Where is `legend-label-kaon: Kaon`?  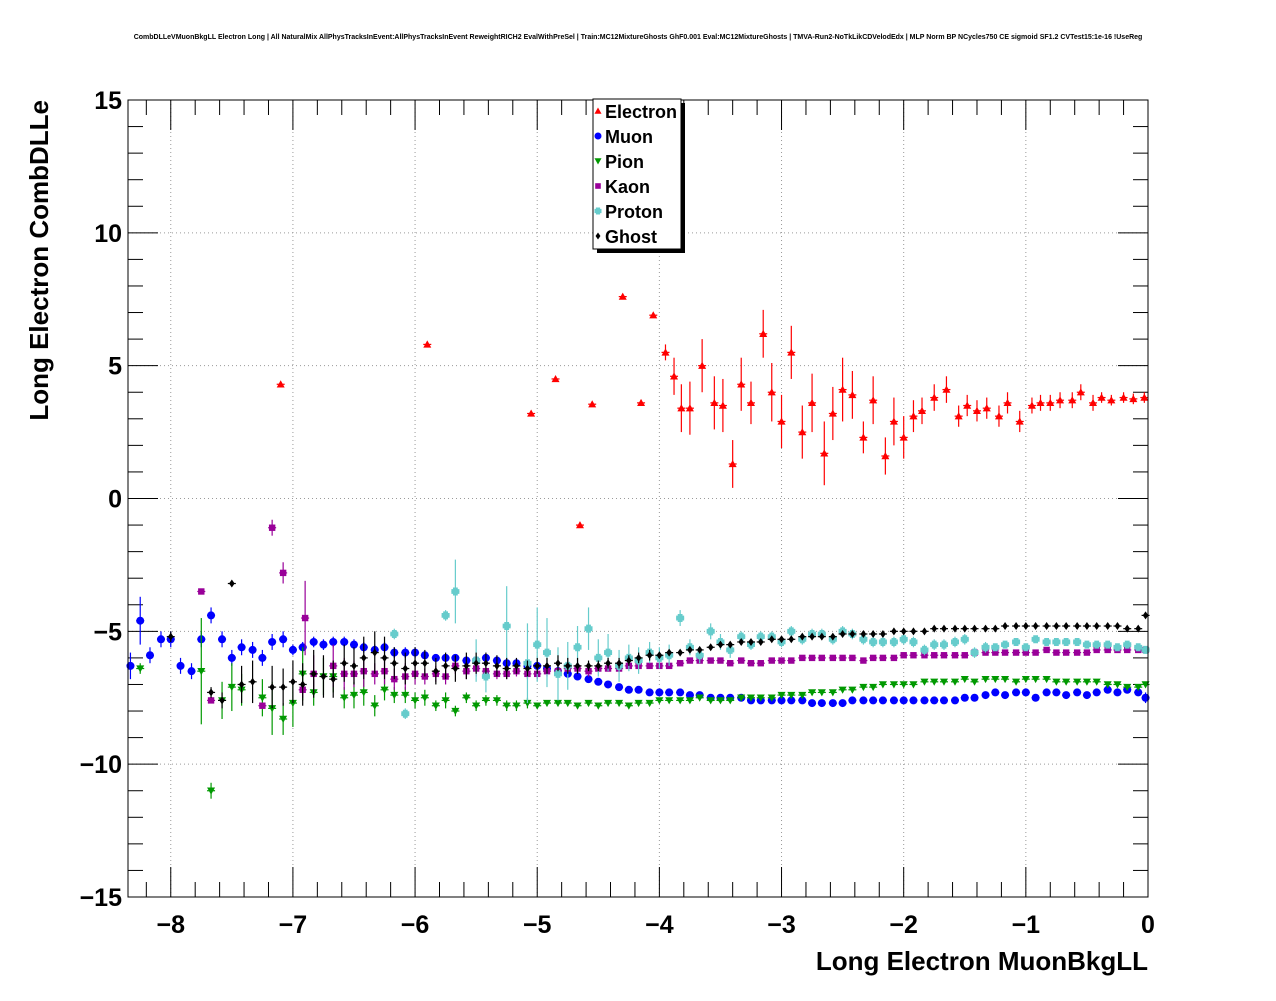 legend-label-kaon: Kaon is located at coordinates (627, 187).